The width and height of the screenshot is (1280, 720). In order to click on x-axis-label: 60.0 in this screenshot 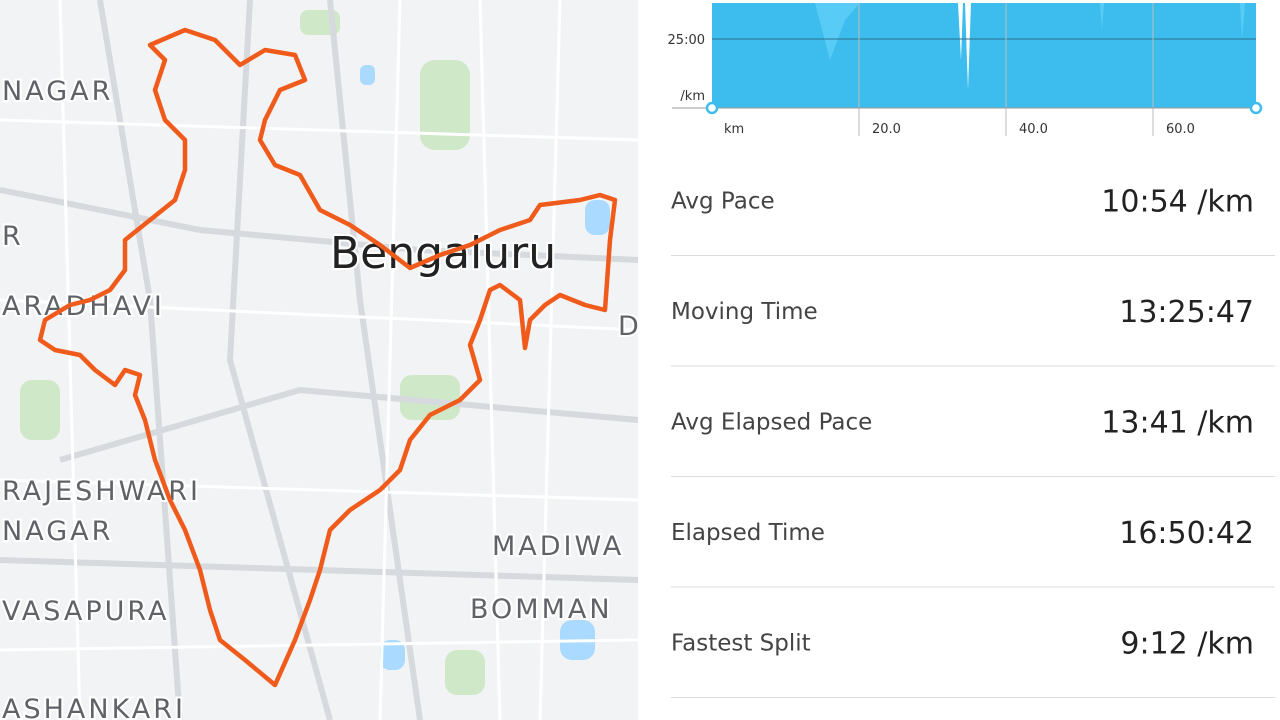, I will do `click(1180, 129)`.